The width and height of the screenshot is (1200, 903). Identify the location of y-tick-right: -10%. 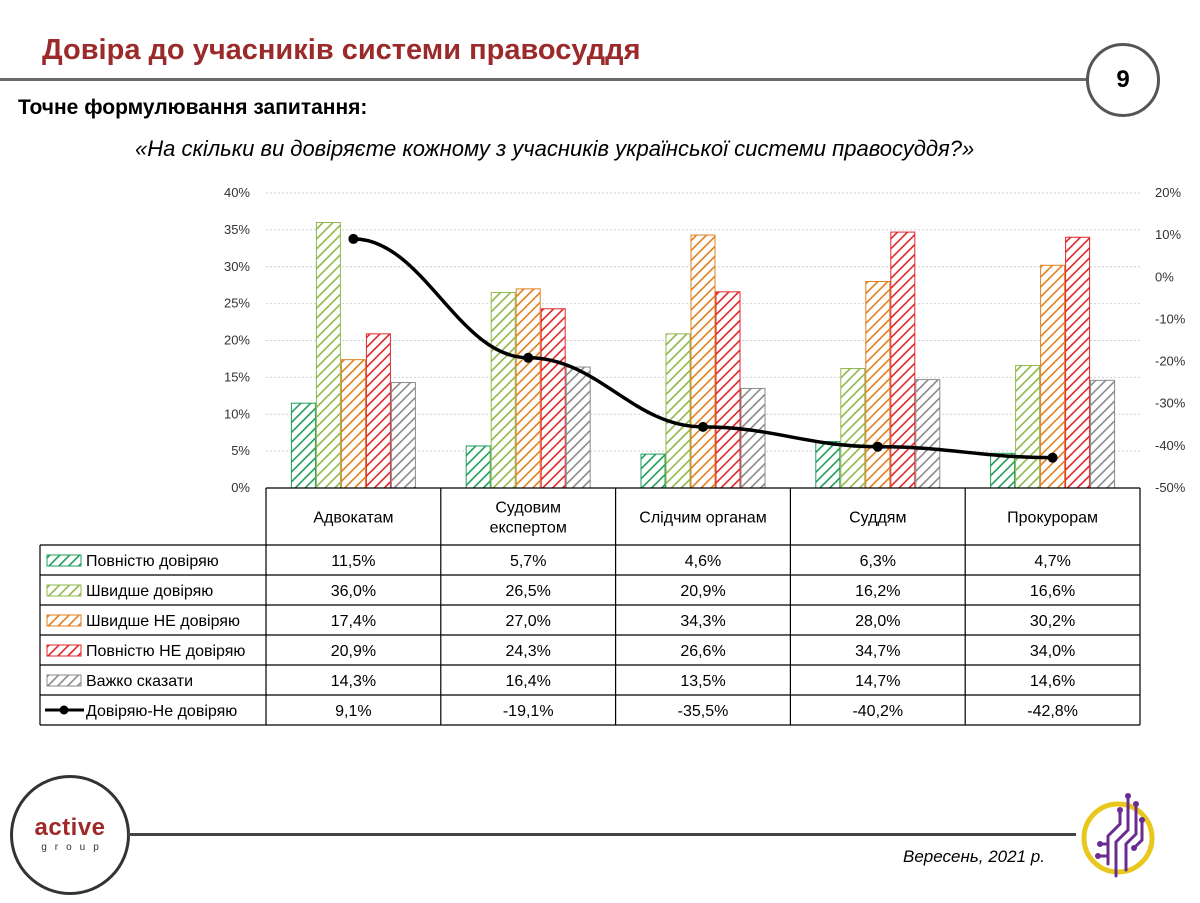
(1170, 318).